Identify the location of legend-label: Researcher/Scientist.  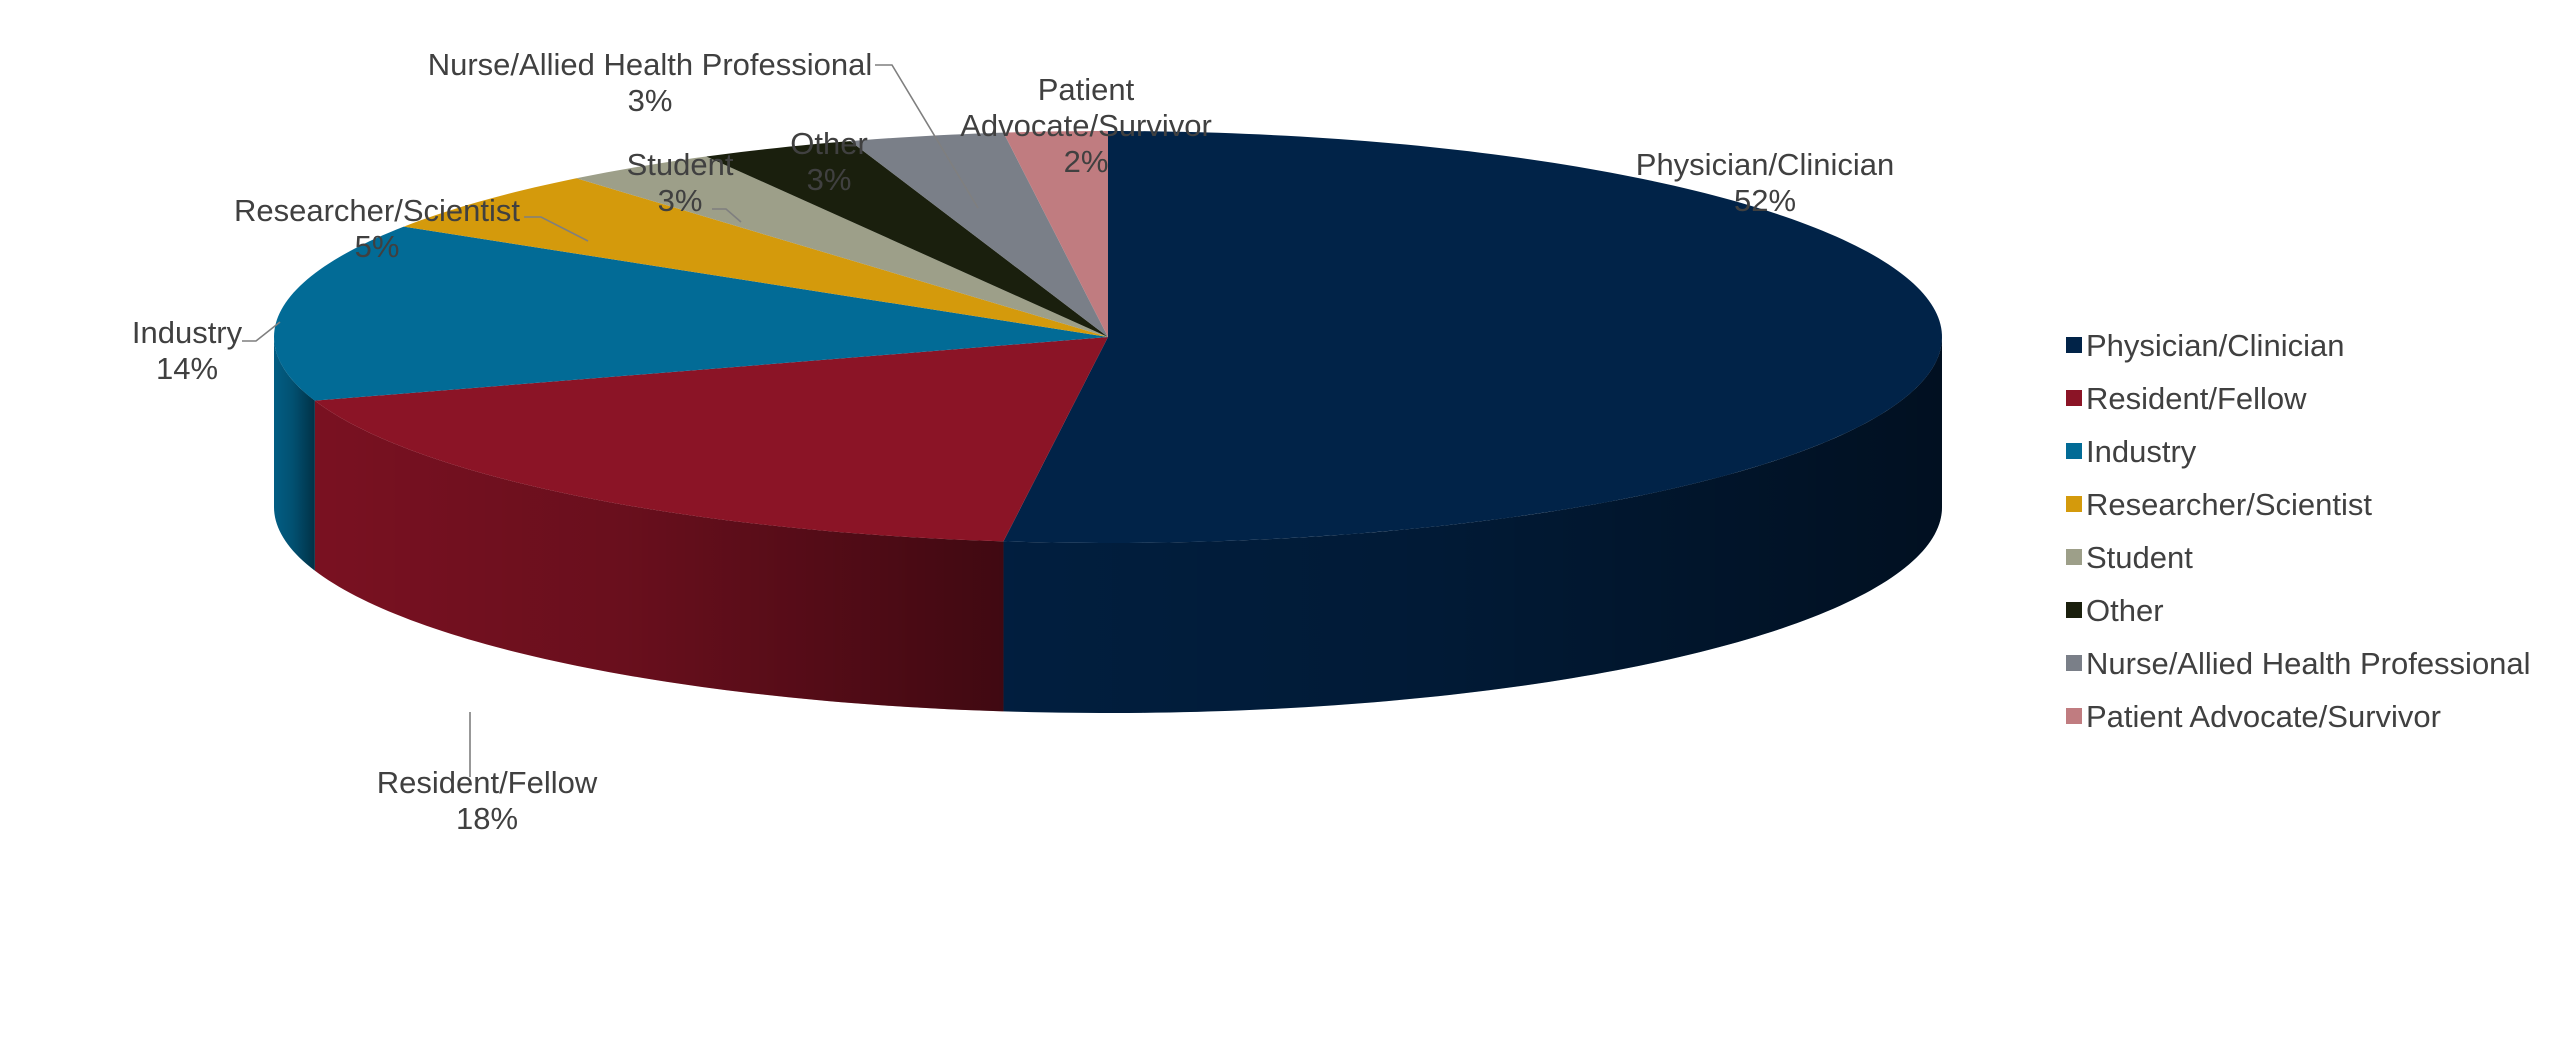
(2229, 504).